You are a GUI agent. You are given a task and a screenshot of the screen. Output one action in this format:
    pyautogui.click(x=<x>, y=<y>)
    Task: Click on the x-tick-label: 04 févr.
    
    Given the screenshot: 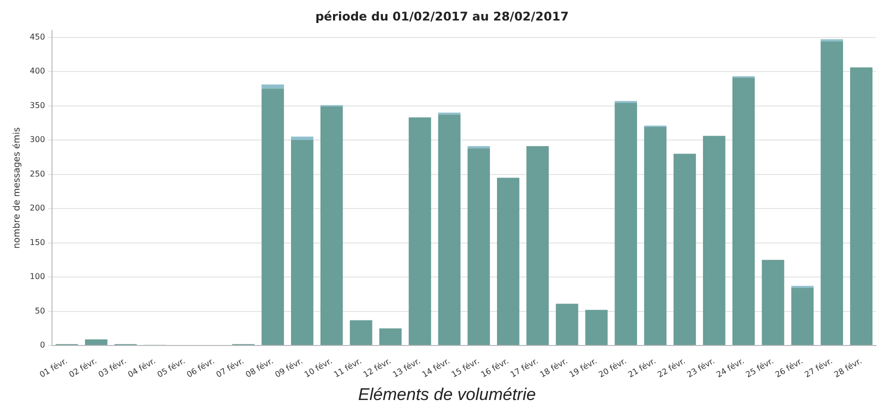 What is the action you would take?
    pyautogui.click(x=142, y=368)
    